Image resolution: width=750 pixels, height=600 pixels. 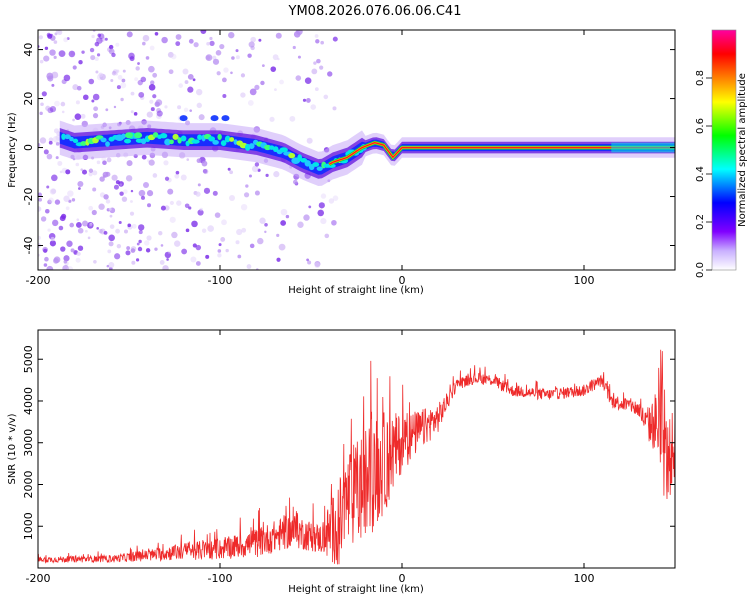 I want to click on y-tick-label: 20, so click(x=28, y=99).